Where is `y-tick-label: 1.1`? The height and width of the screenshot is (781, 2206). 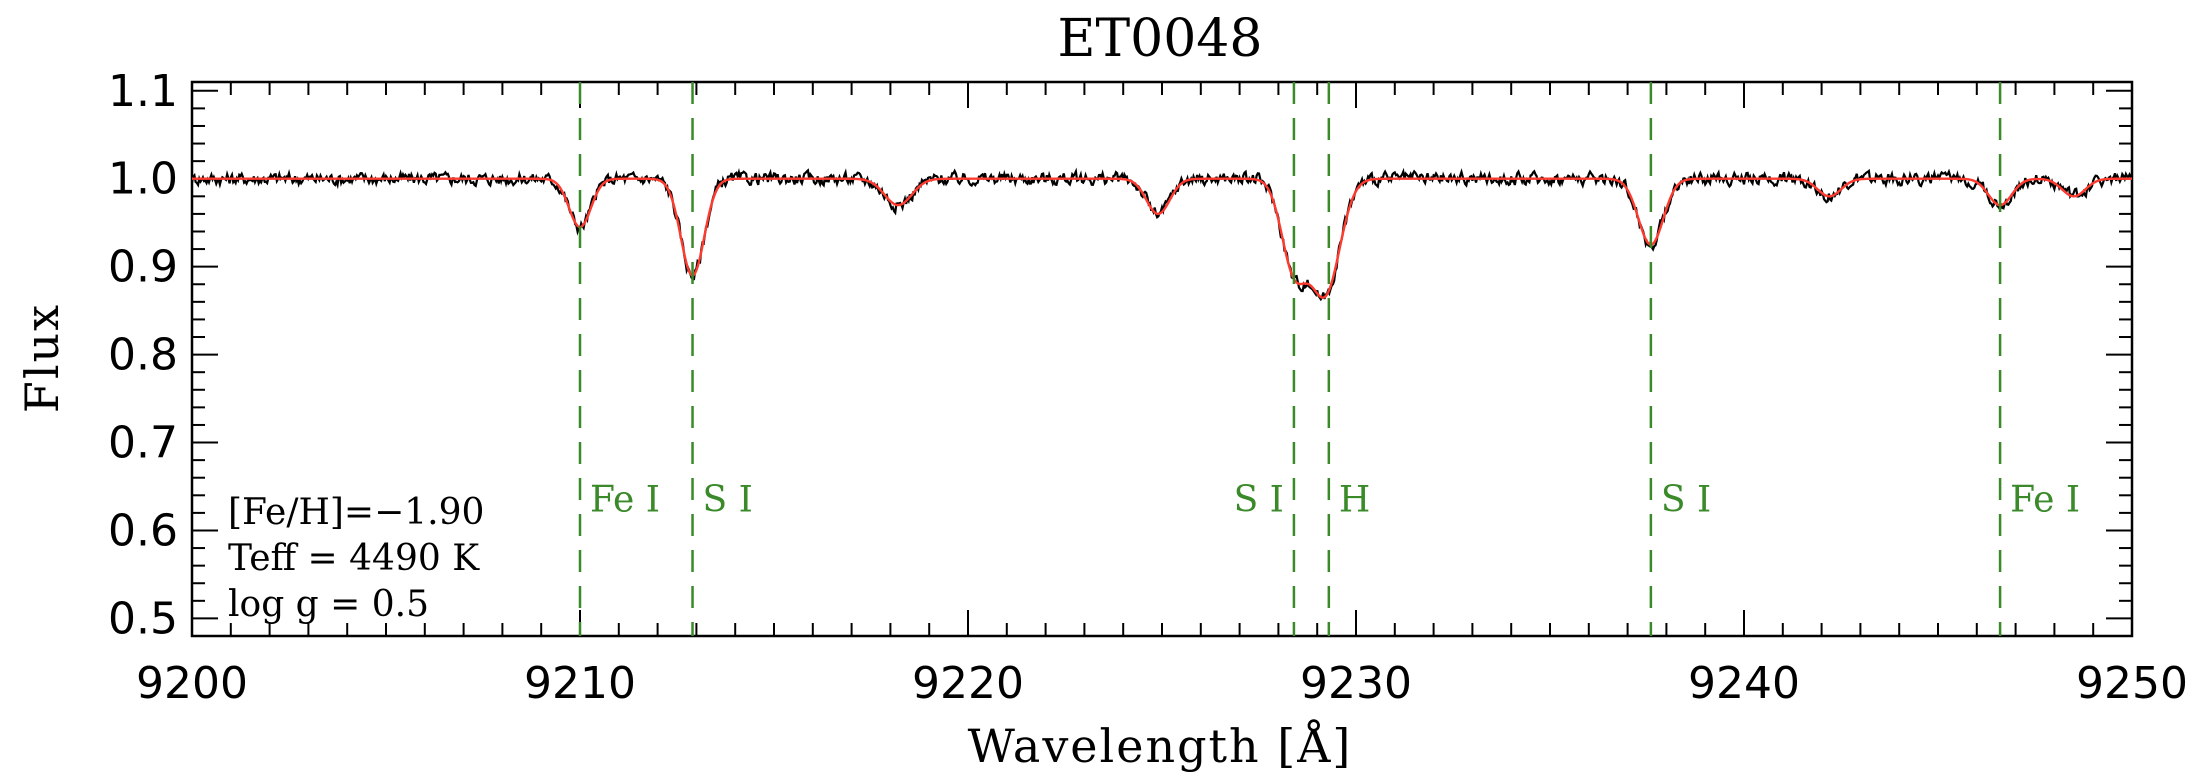 y-tick-label: 1.1 is located at coordinates (143, 91).